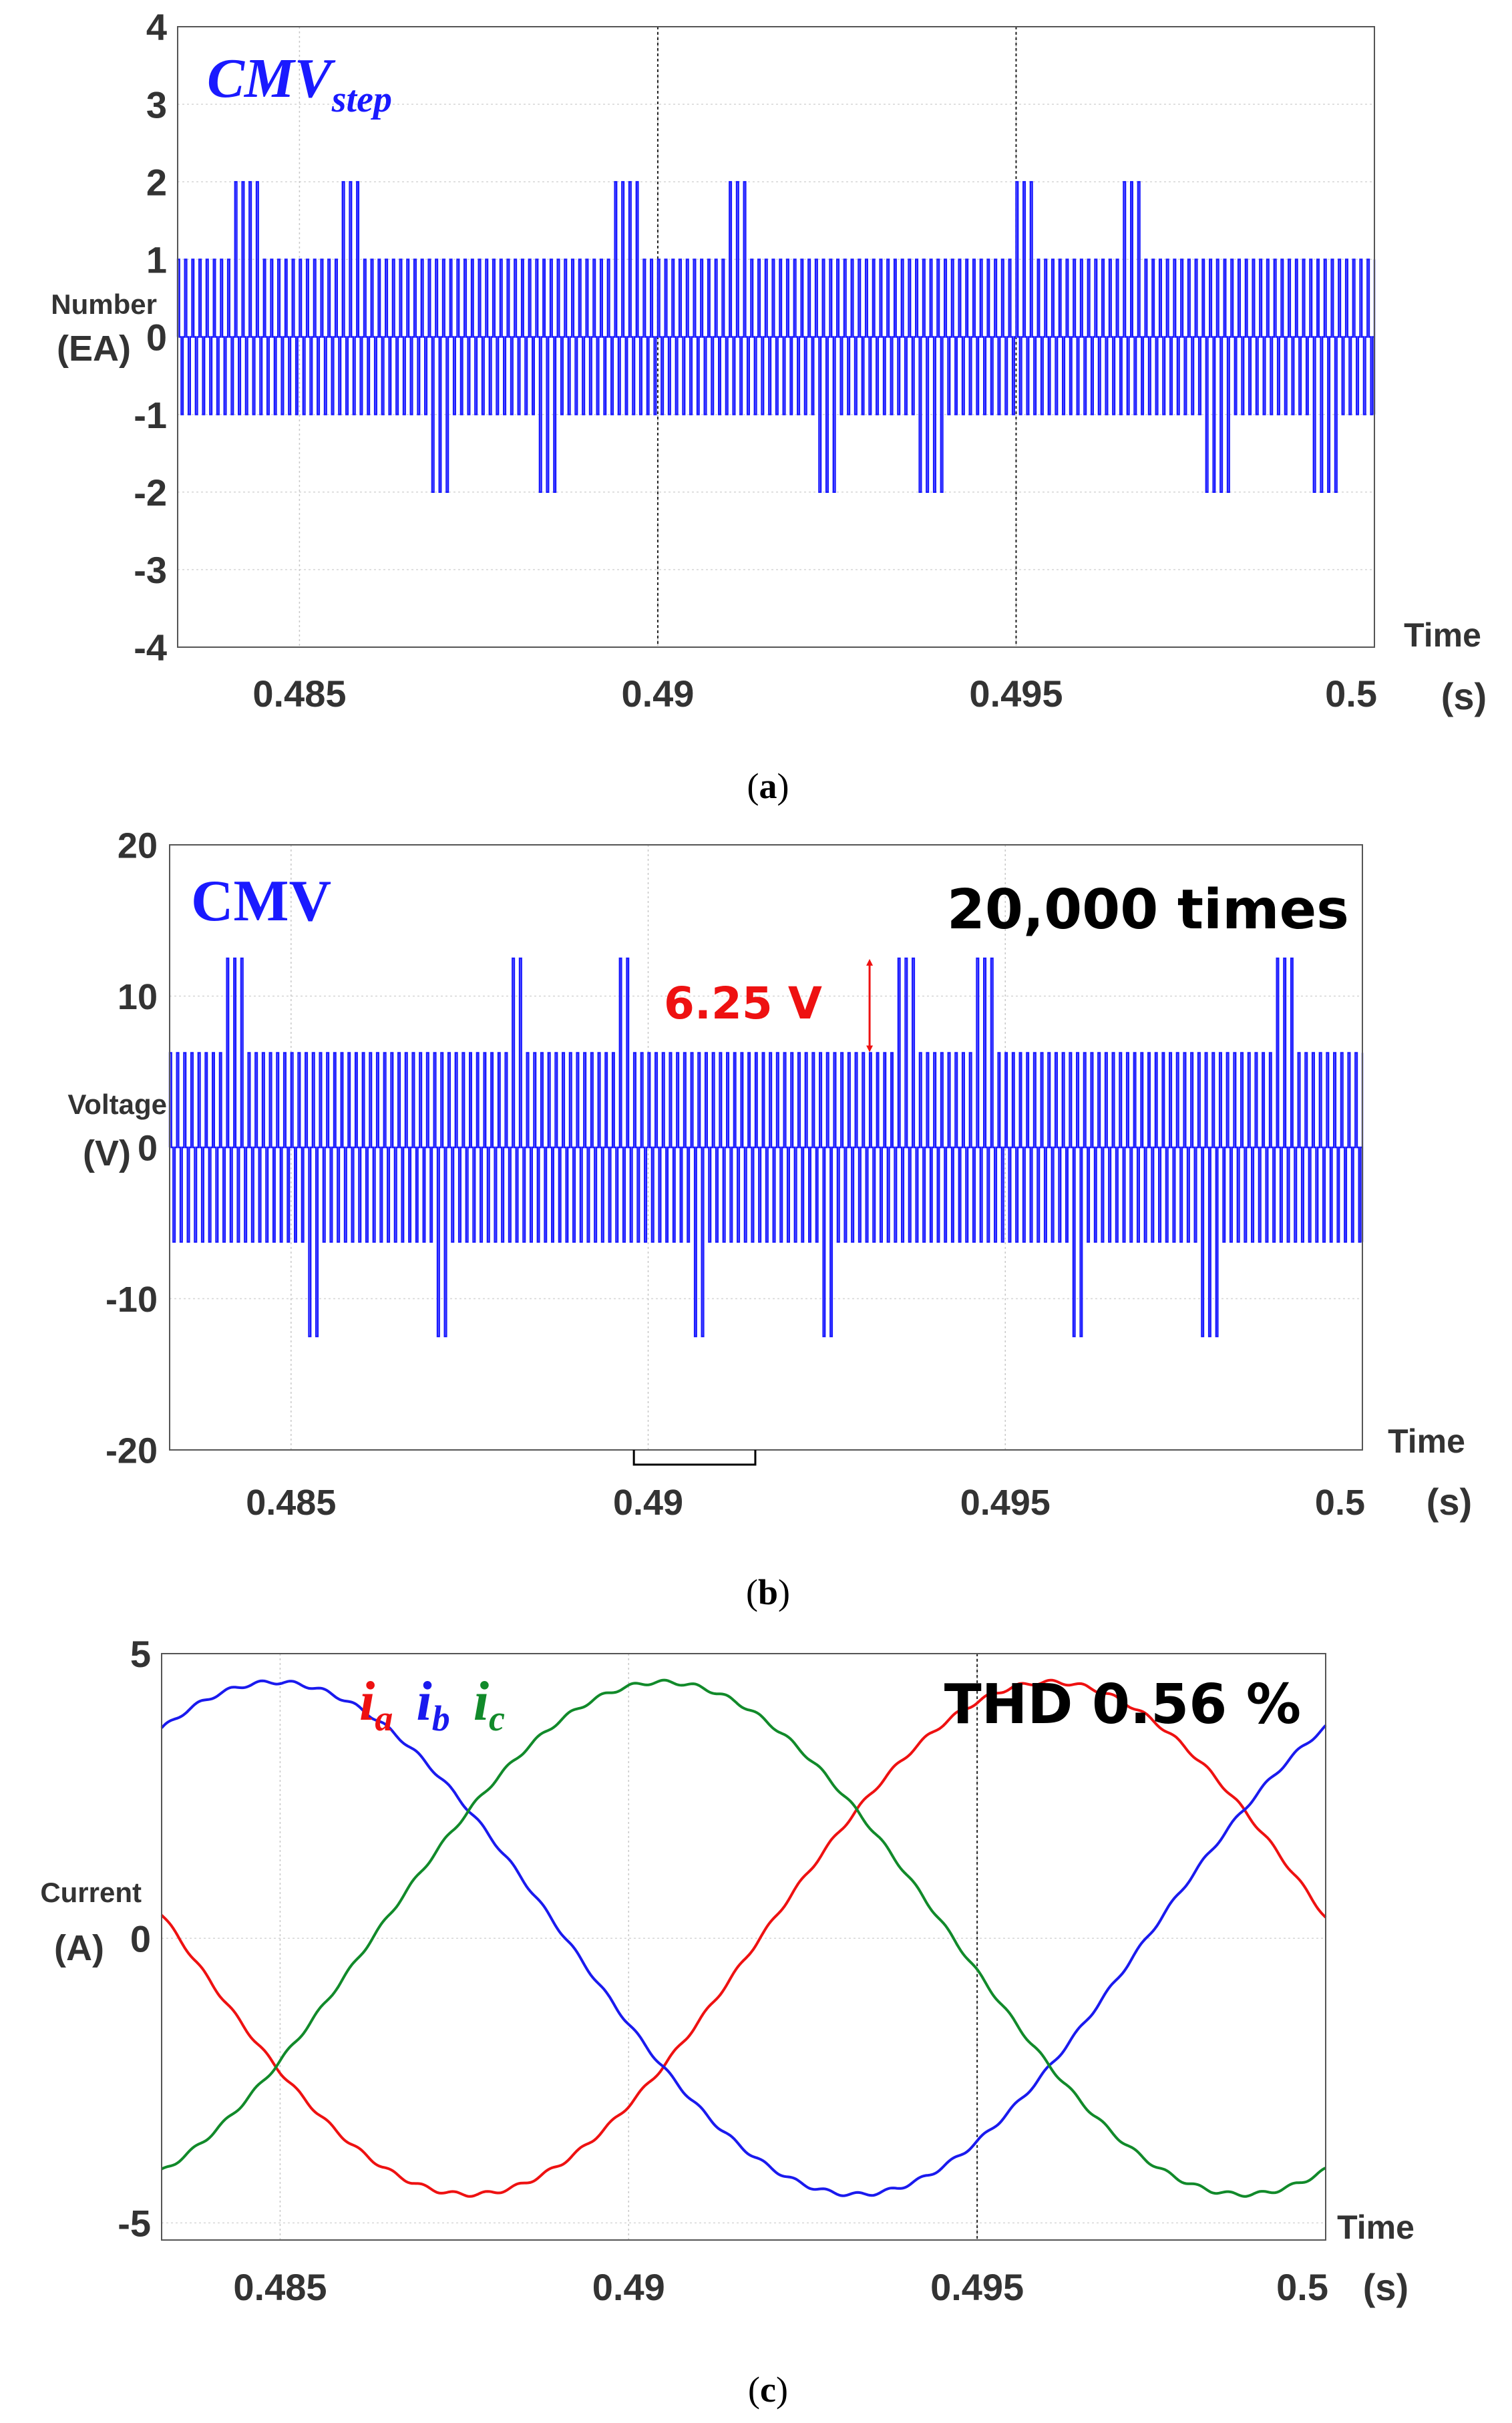  I want to click on x-tick-label-c-0: 0.485, so click(280, 2287).